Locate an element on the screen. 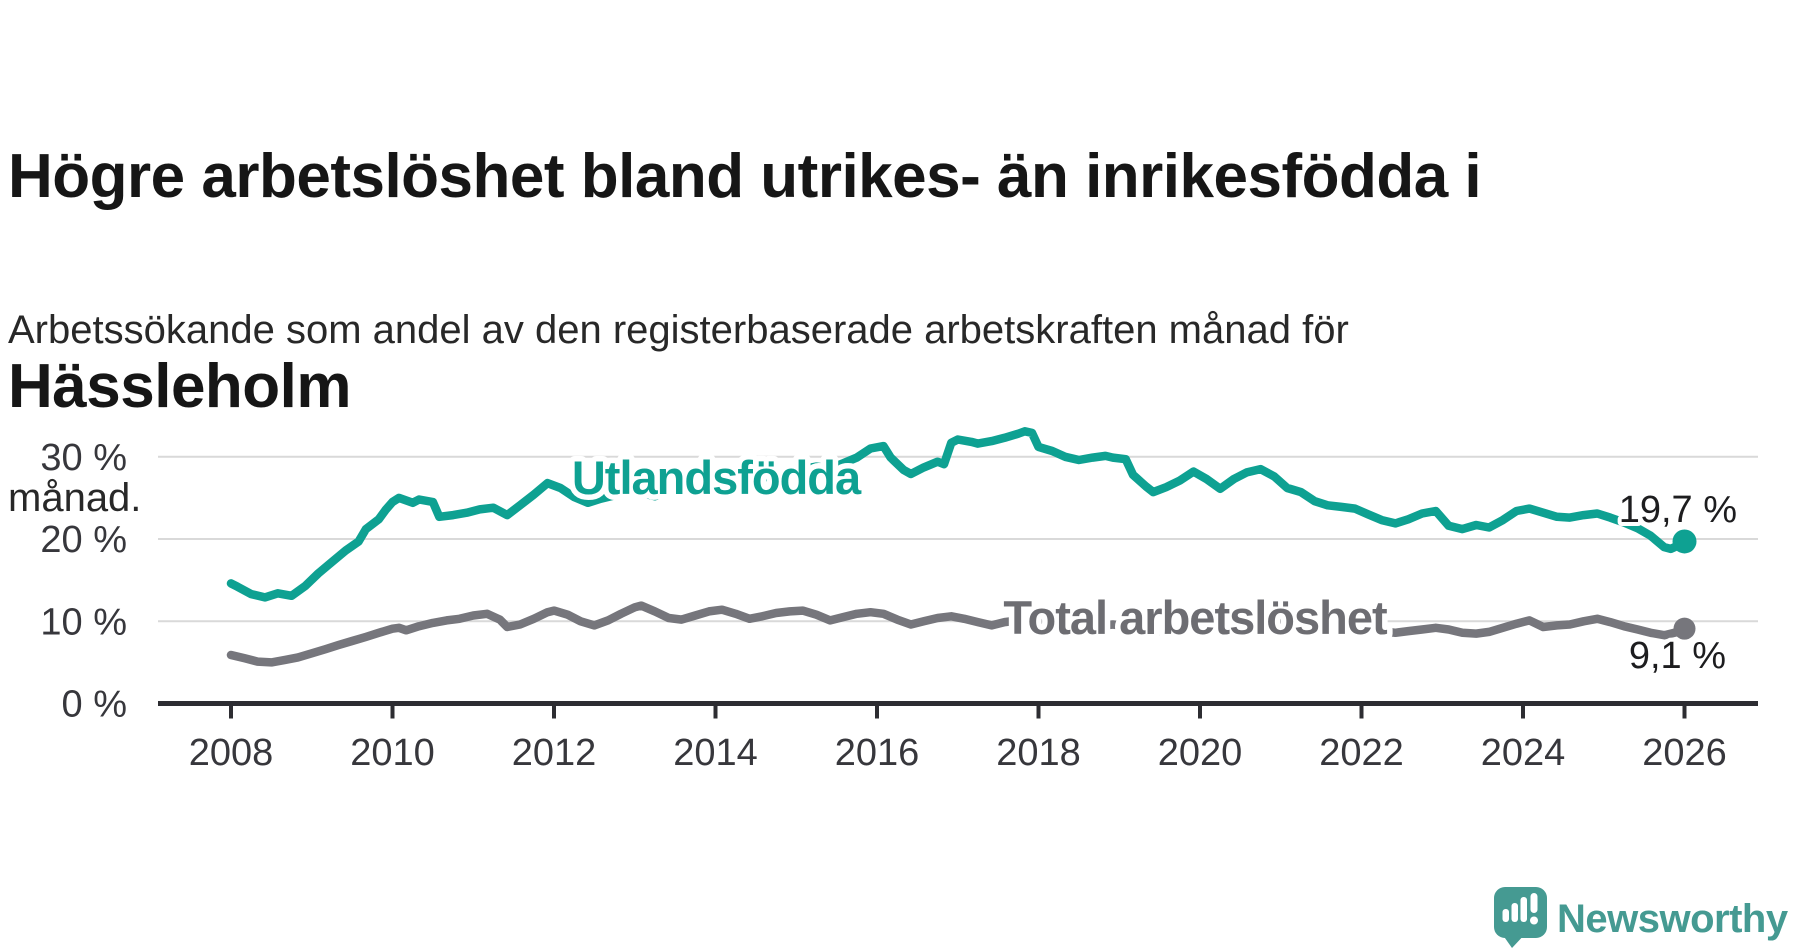 Image resolution: width=1800 pixels, height=948 pixels. x-tick-label-2018: 2018 is located at coordinates (1038, 753).